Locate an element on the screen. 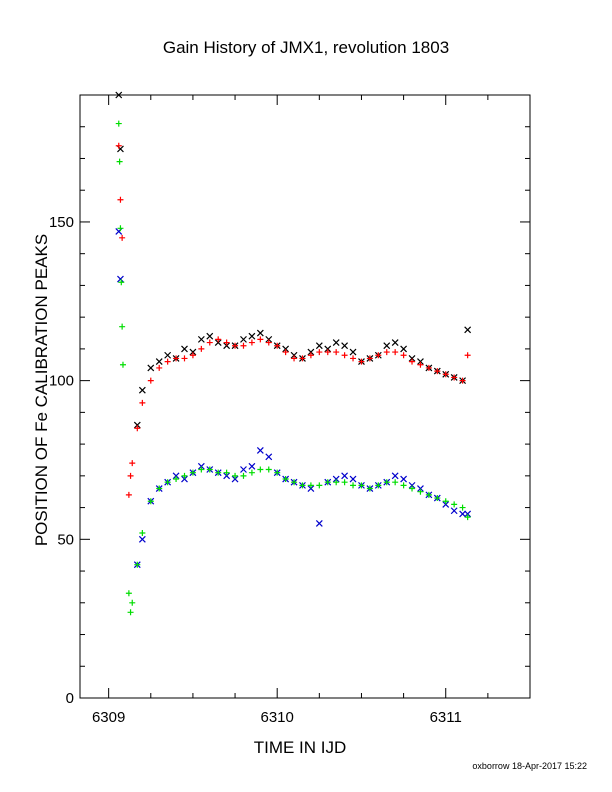  x-tick-label: 6310 is located at coordinates (277, 717).